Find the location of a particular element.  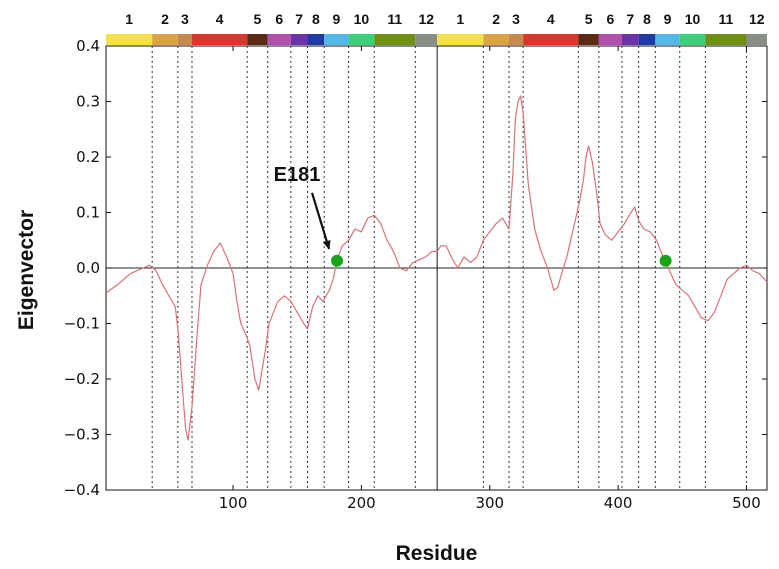

y-tick-label: −0.1 is located at coordinates (82, 324).